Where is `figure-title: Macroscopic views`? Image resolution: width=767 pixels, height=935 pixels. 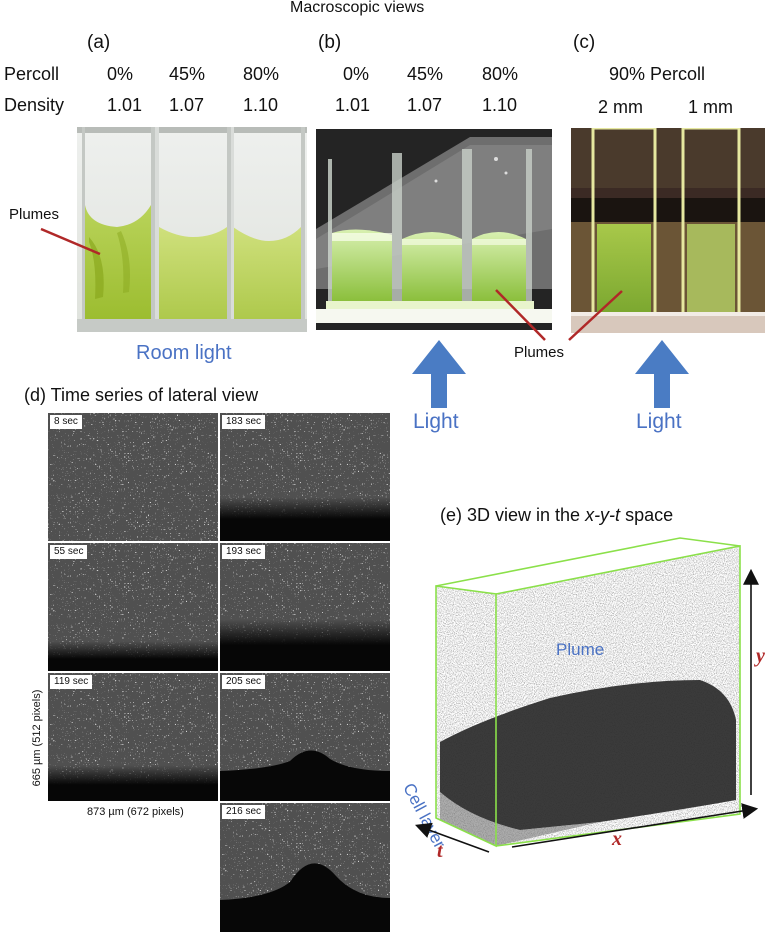 figure-title: Macroscopic views is located at coordinates (357, 8).